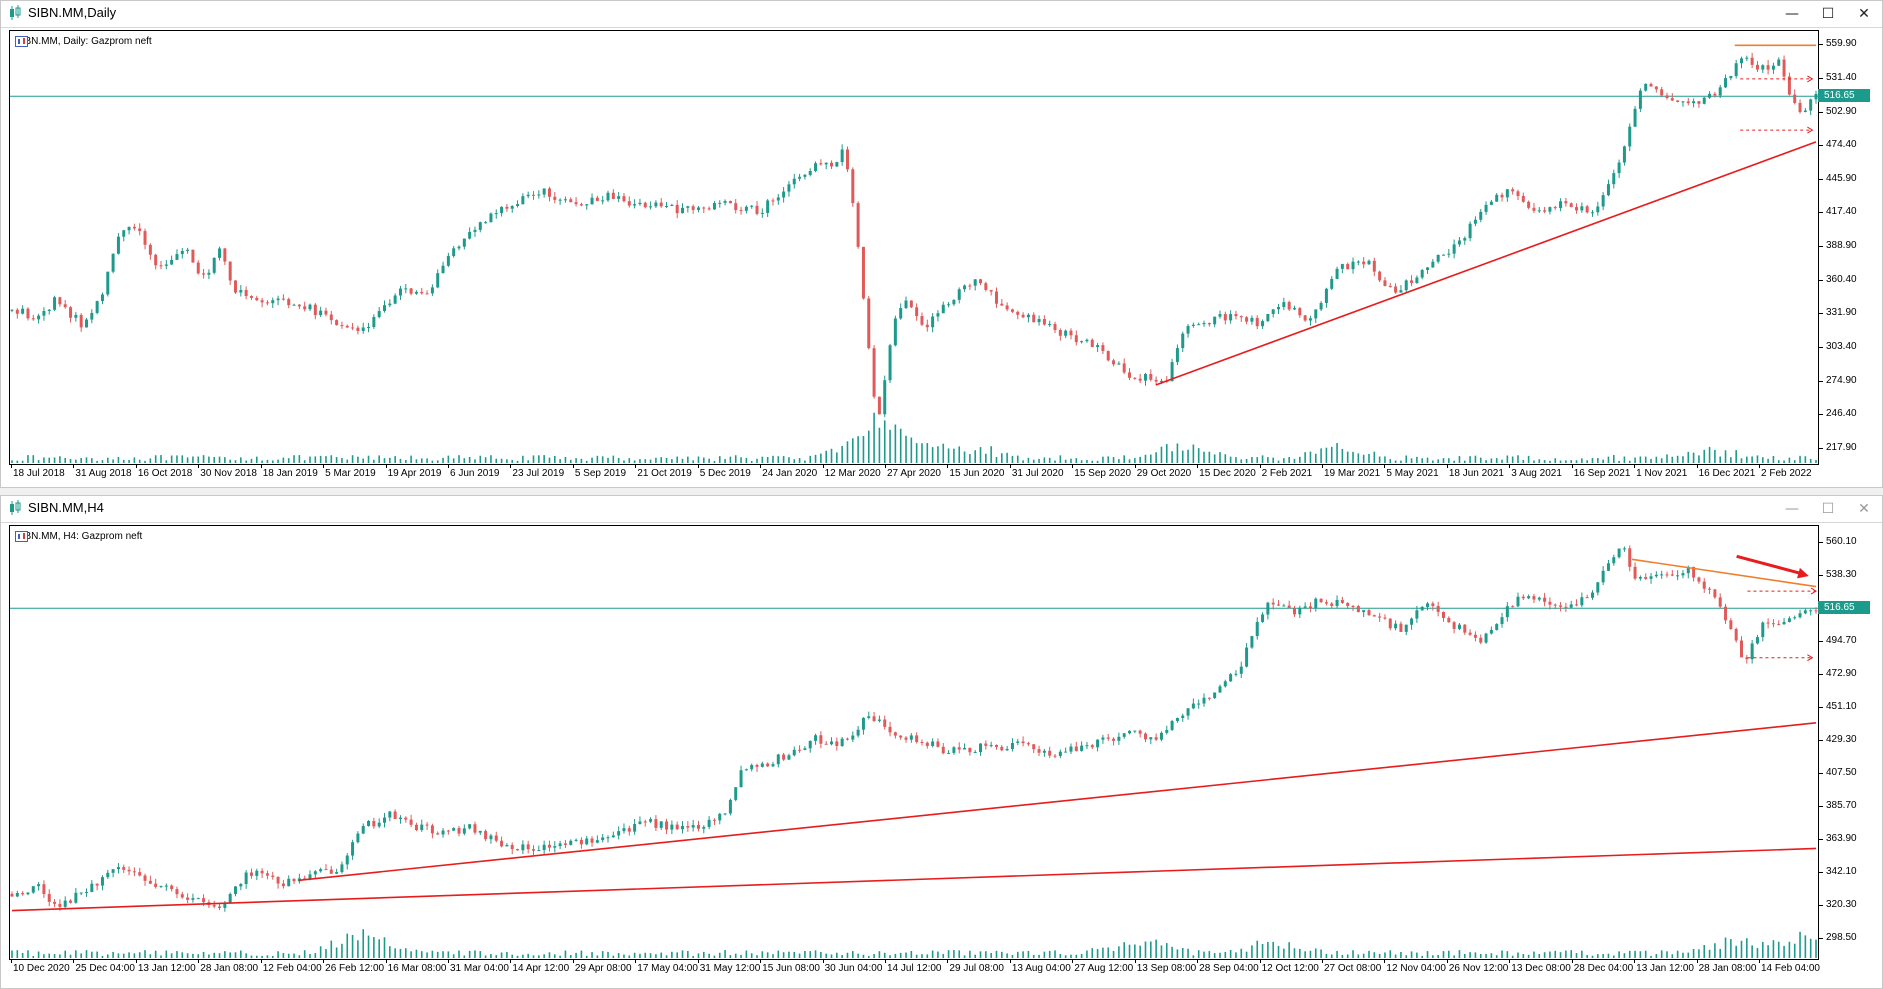 The image size is (1883, 989). Describe the element at coordinates (941, 14) in the screenshot. I see `window-titlebar: SIBN.MM,Daily — ☐ ✕` at that location.